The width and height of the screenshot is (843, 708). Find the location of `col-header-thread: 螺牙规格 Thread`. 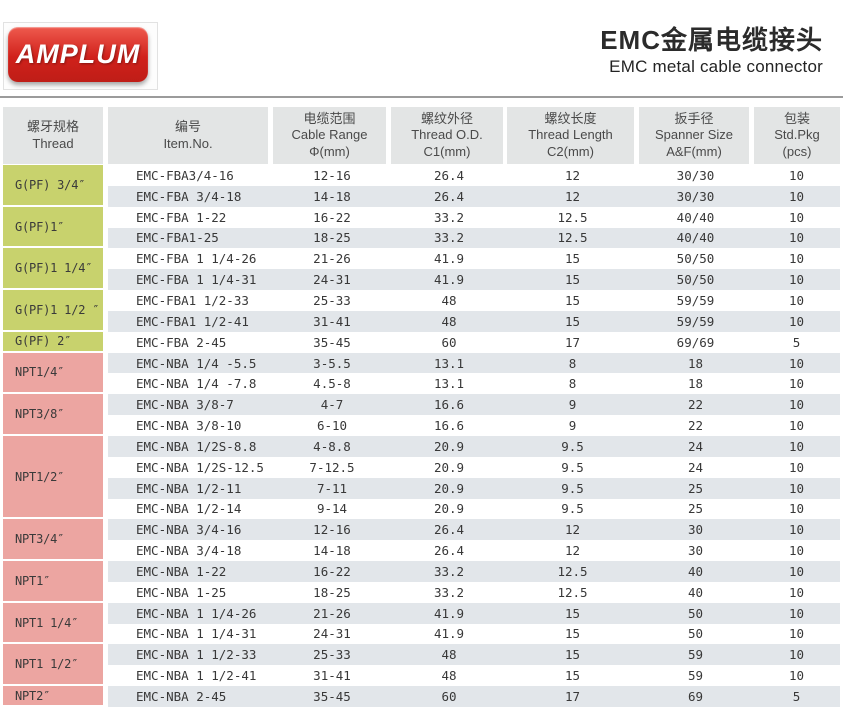

col-header-thread: 螺牙规格 Thread is located at coordinates (53, 135).